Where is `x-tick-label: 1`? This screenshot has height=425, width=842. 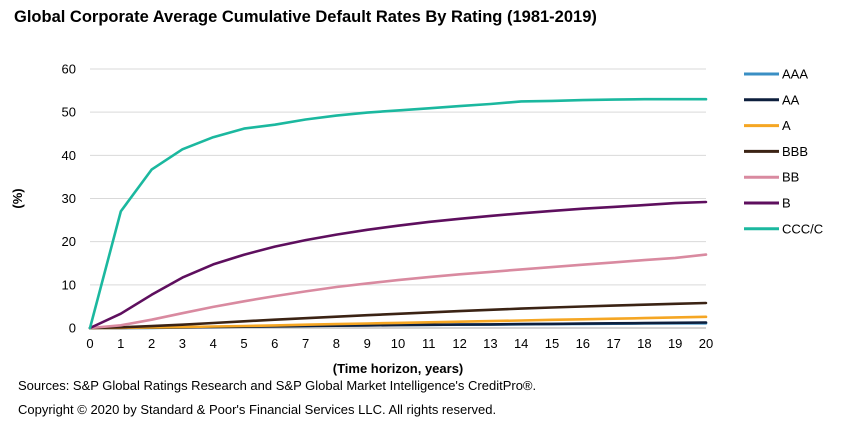 x-tick-label: 1 is located at coordinates (120, 343).